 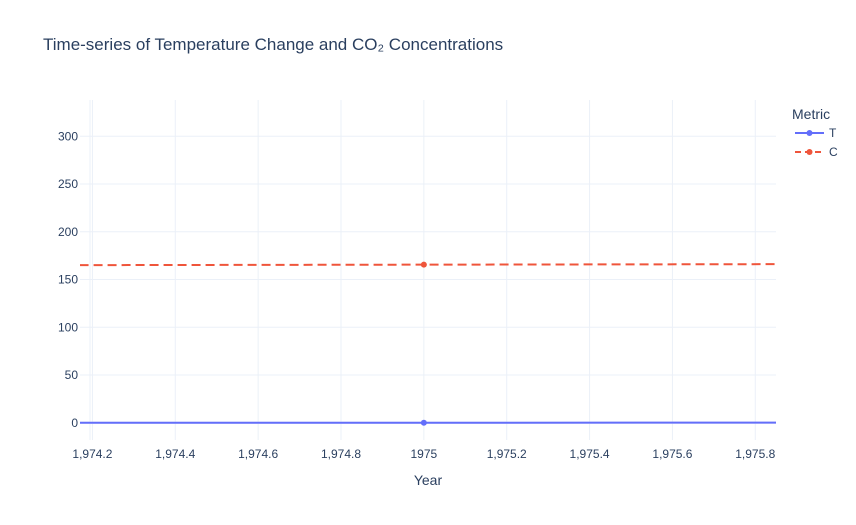 What do you see at coordinates (258, 454) in the screenshot?
I see `x-tick-label: 1,974.6` at bounding box center [258, 454].